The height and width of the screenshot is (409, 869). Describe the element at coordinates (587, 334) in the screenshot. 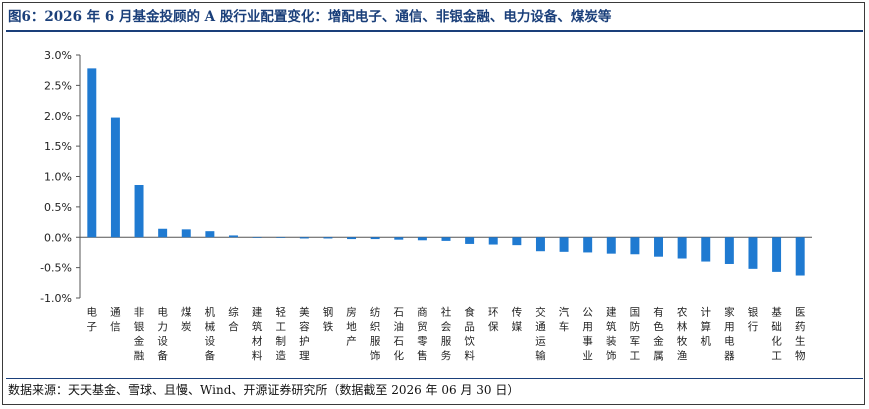

I see `x-tick-label: 公用事业` at that location.